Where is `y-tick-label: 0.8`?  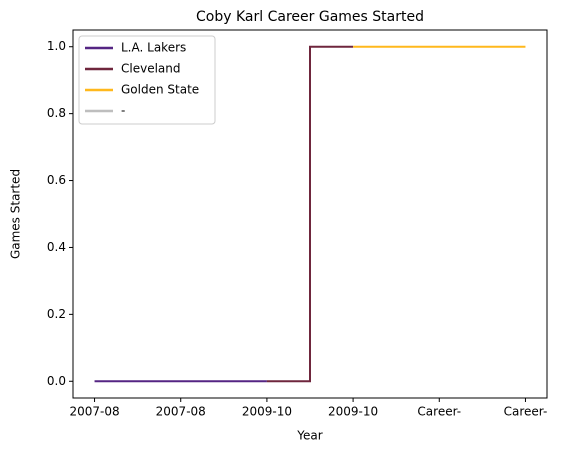 y-tick-label: 0.8 is located at coordinates (56, 113).